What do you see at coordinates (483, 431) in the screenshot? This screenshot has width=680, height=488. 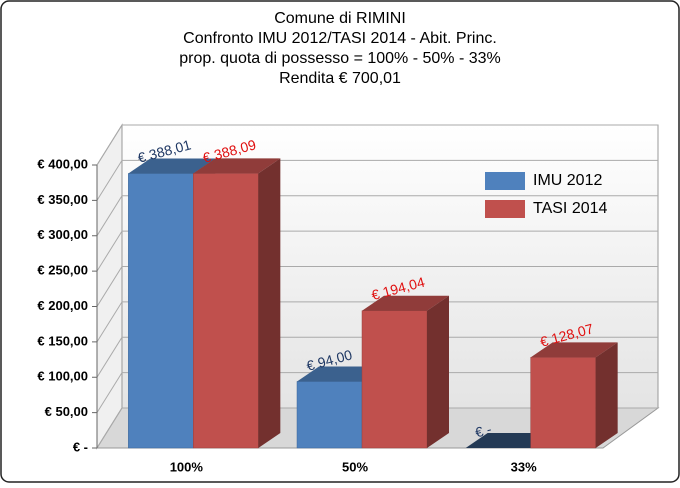 I see `value-label: € -` at bounding box center [483, 431].